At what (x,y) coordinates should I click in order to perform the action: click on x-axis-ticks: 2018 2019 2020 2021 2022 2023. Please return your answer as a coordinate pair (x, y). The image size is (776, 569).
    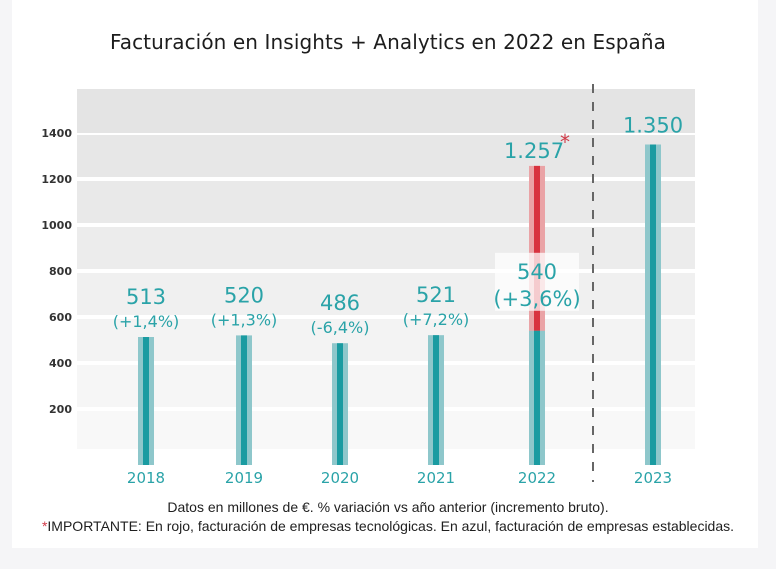
    Looking at the image, I should click on (399, 478).